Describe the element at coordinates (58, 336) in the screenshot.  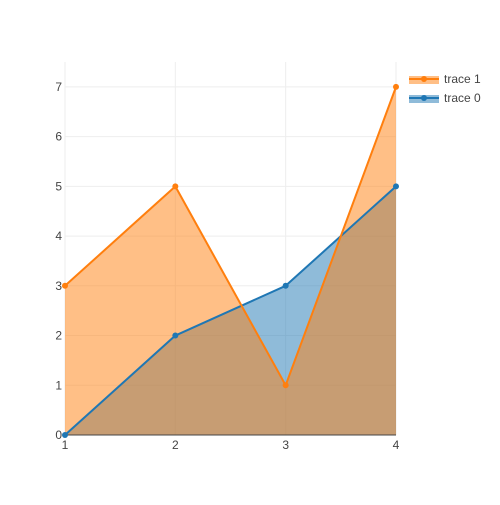
I see `y-tick-label: 2` at that location.